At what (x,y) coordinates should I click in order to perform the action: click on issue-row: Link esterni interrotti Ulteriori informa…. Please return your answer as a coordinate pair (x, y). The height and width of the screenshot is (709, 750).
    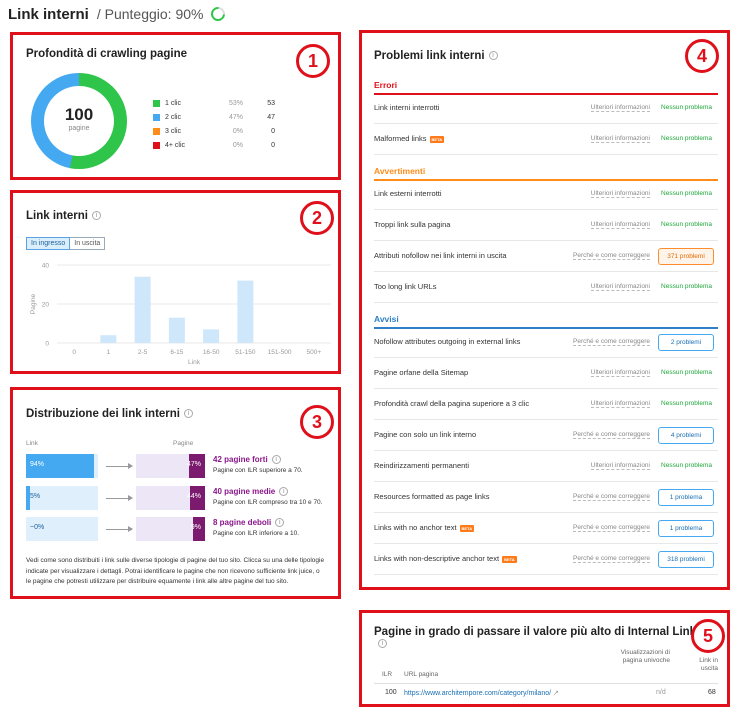
    Looking at the image, I should click on (546, 195).